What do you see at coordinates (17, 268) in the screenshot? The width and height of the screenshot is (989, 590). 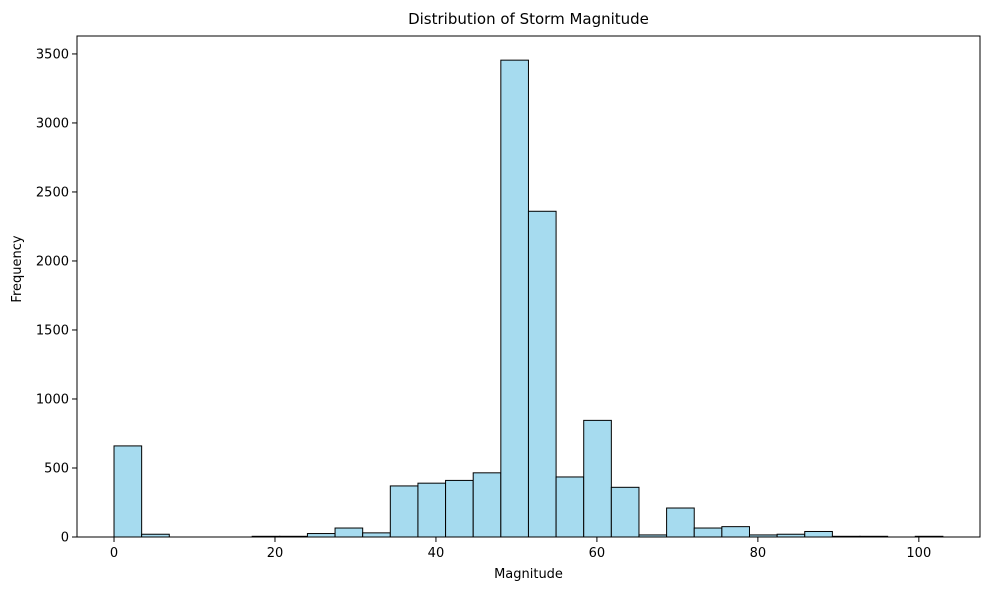 I see `y-axis-label: Frequency` at bounding box center [17, 268].